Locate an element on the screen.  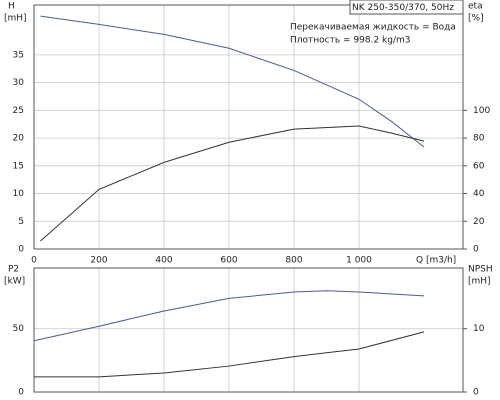
y-tick-label: 25 is located at coordinates (18, 111).